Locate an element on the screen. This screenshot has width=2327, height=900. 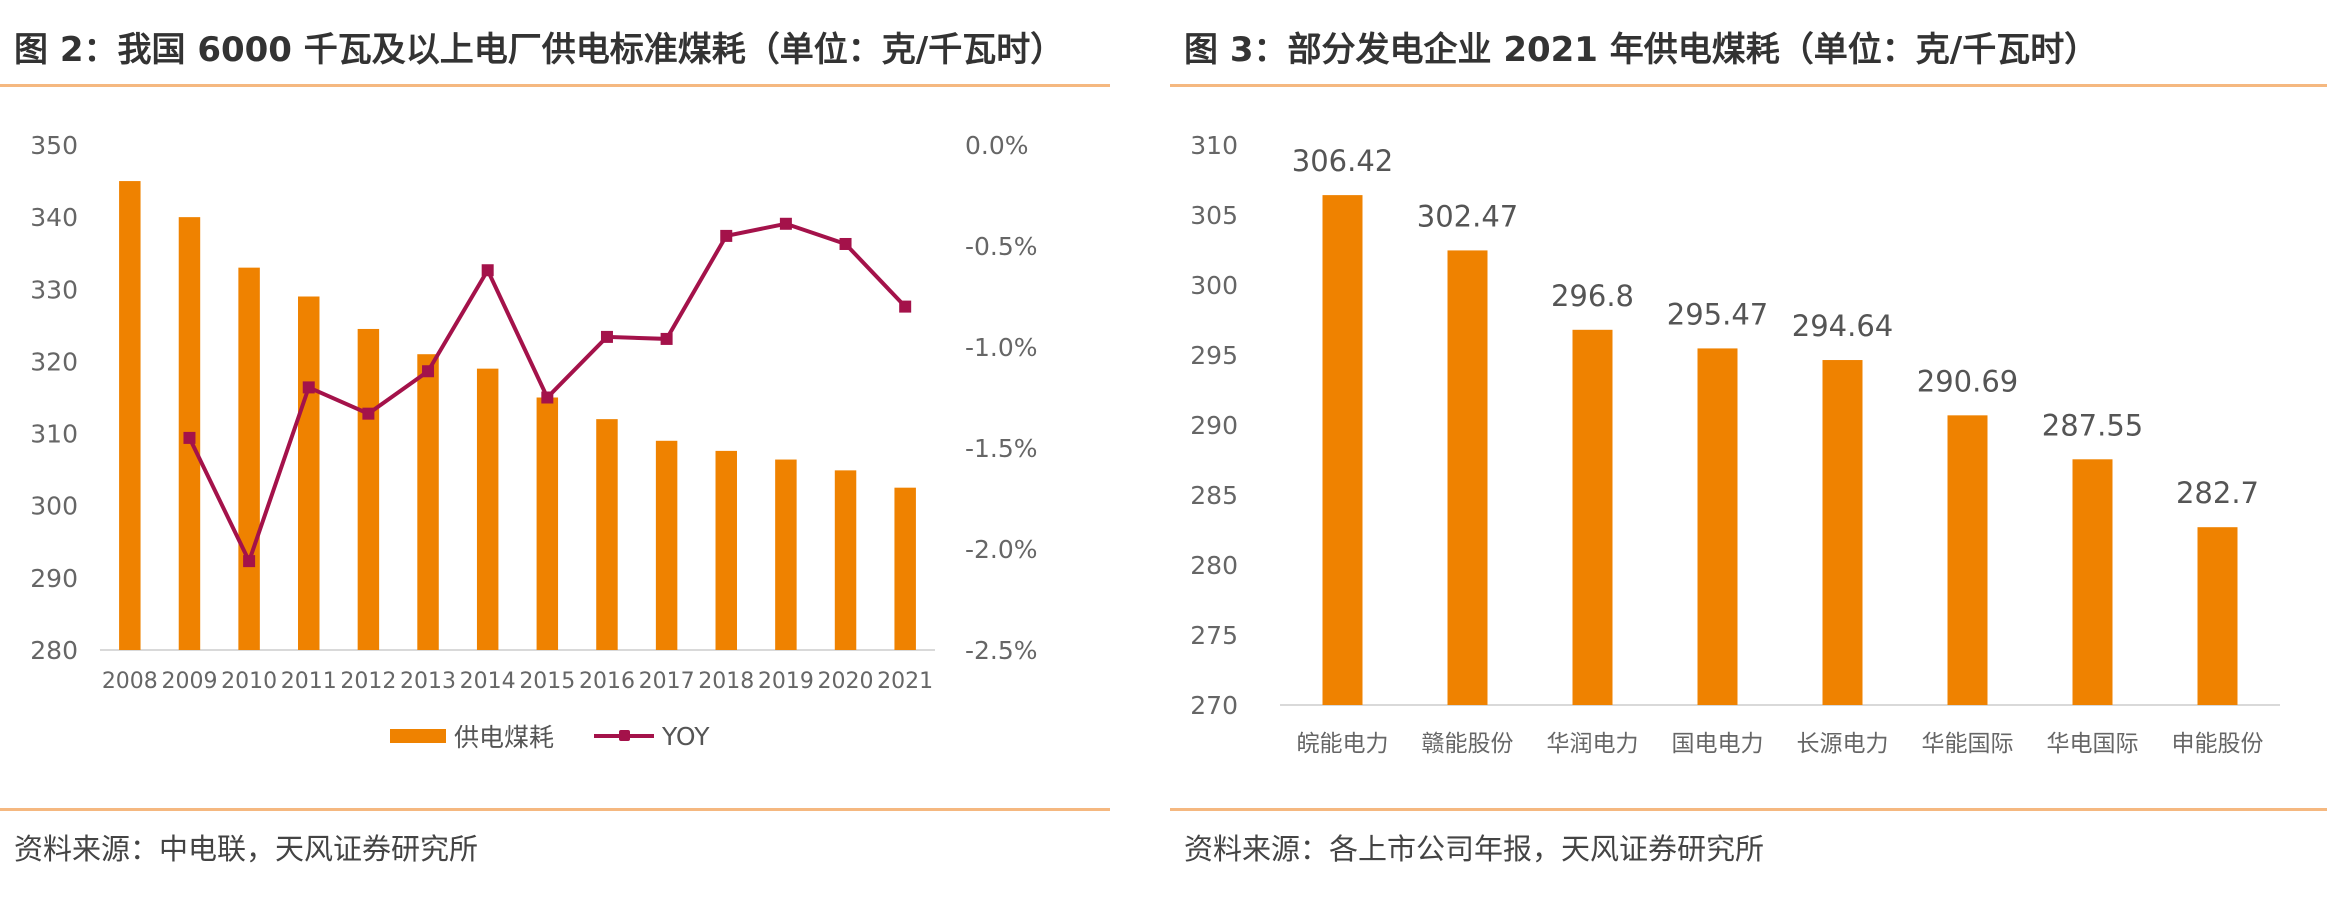
legend-line-swatch is located at coordinates (624, 735).